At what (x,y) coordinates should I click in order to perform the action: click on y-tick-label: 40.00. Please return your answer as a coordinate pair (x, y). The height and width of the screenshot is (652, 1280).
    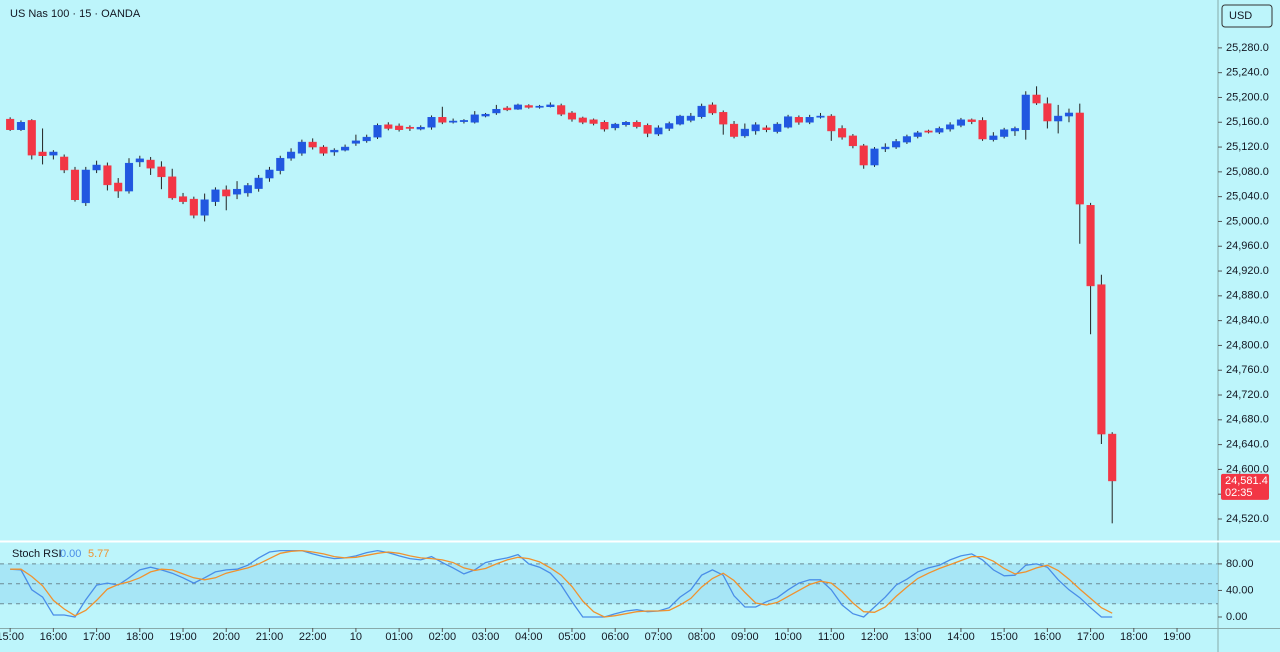
    Looking at the image, I should click on (1240, 590).